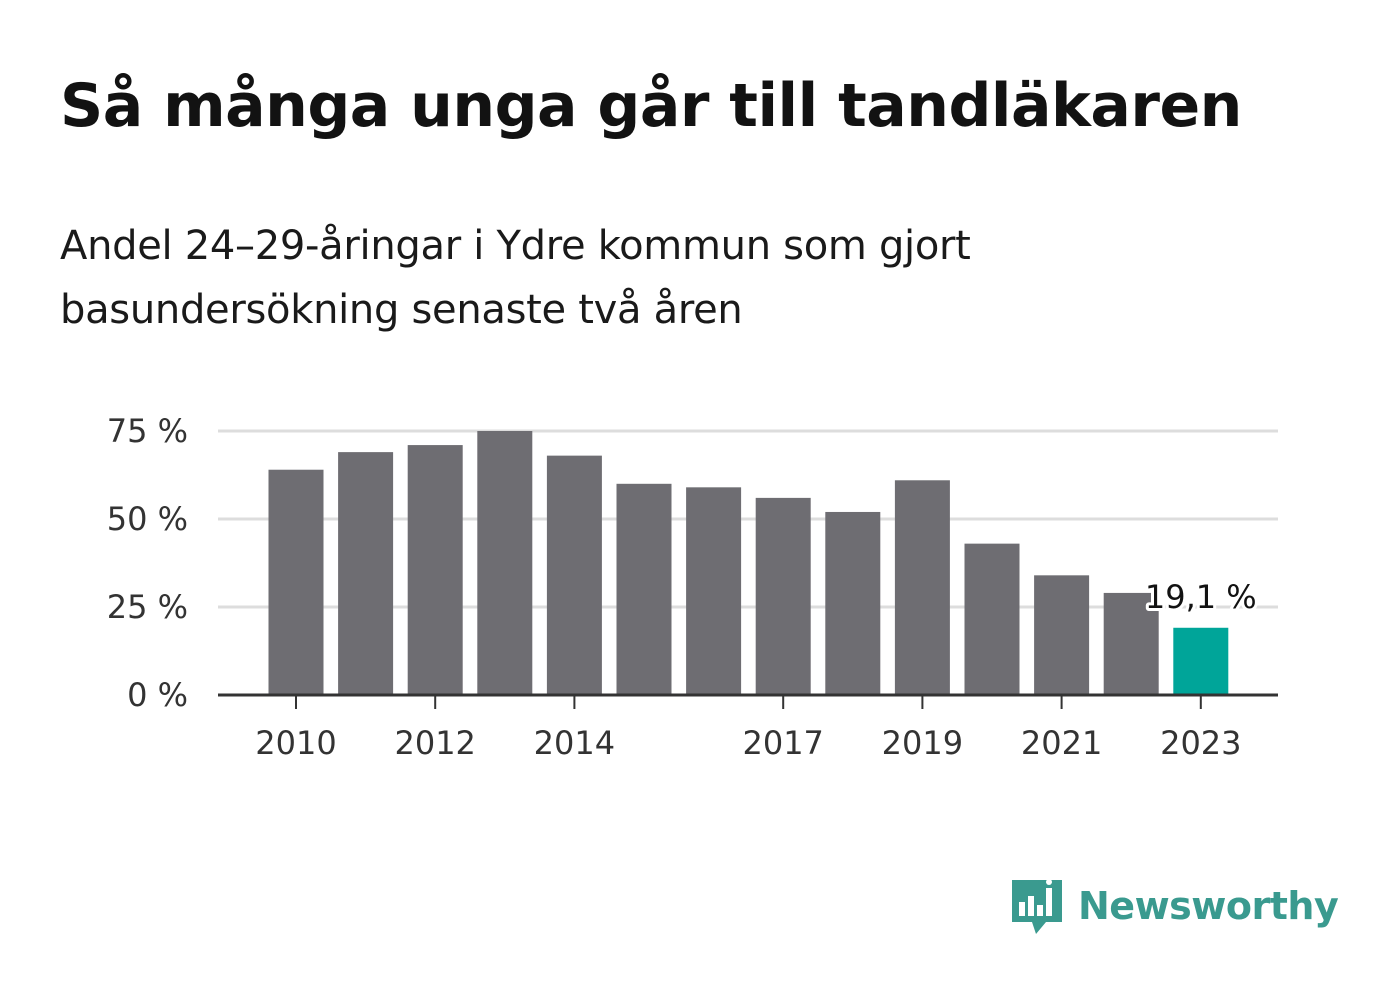 This screenshot has width=1382, height=999. What do you see at coordinates (296, 582) in the screenshot?
I see `bar-2010` at bounding box center [296, 582].